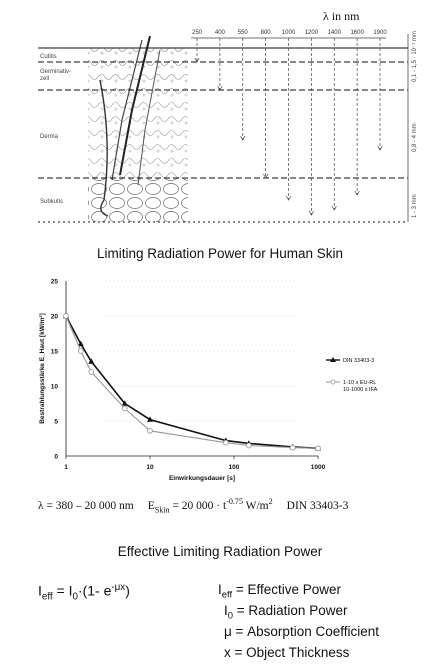 This screenshot has width=440, height=667. What do you see at coordinates (380, 33) in the screenshot?
I see `wavelength-tick-label: 1900` at bounding box center [380, 33].